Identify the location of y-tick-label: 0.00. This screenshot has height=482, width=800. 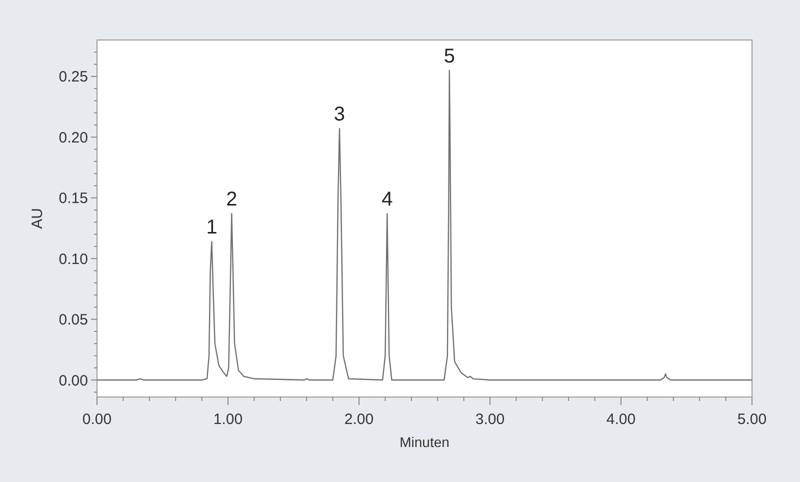
(73, 381).